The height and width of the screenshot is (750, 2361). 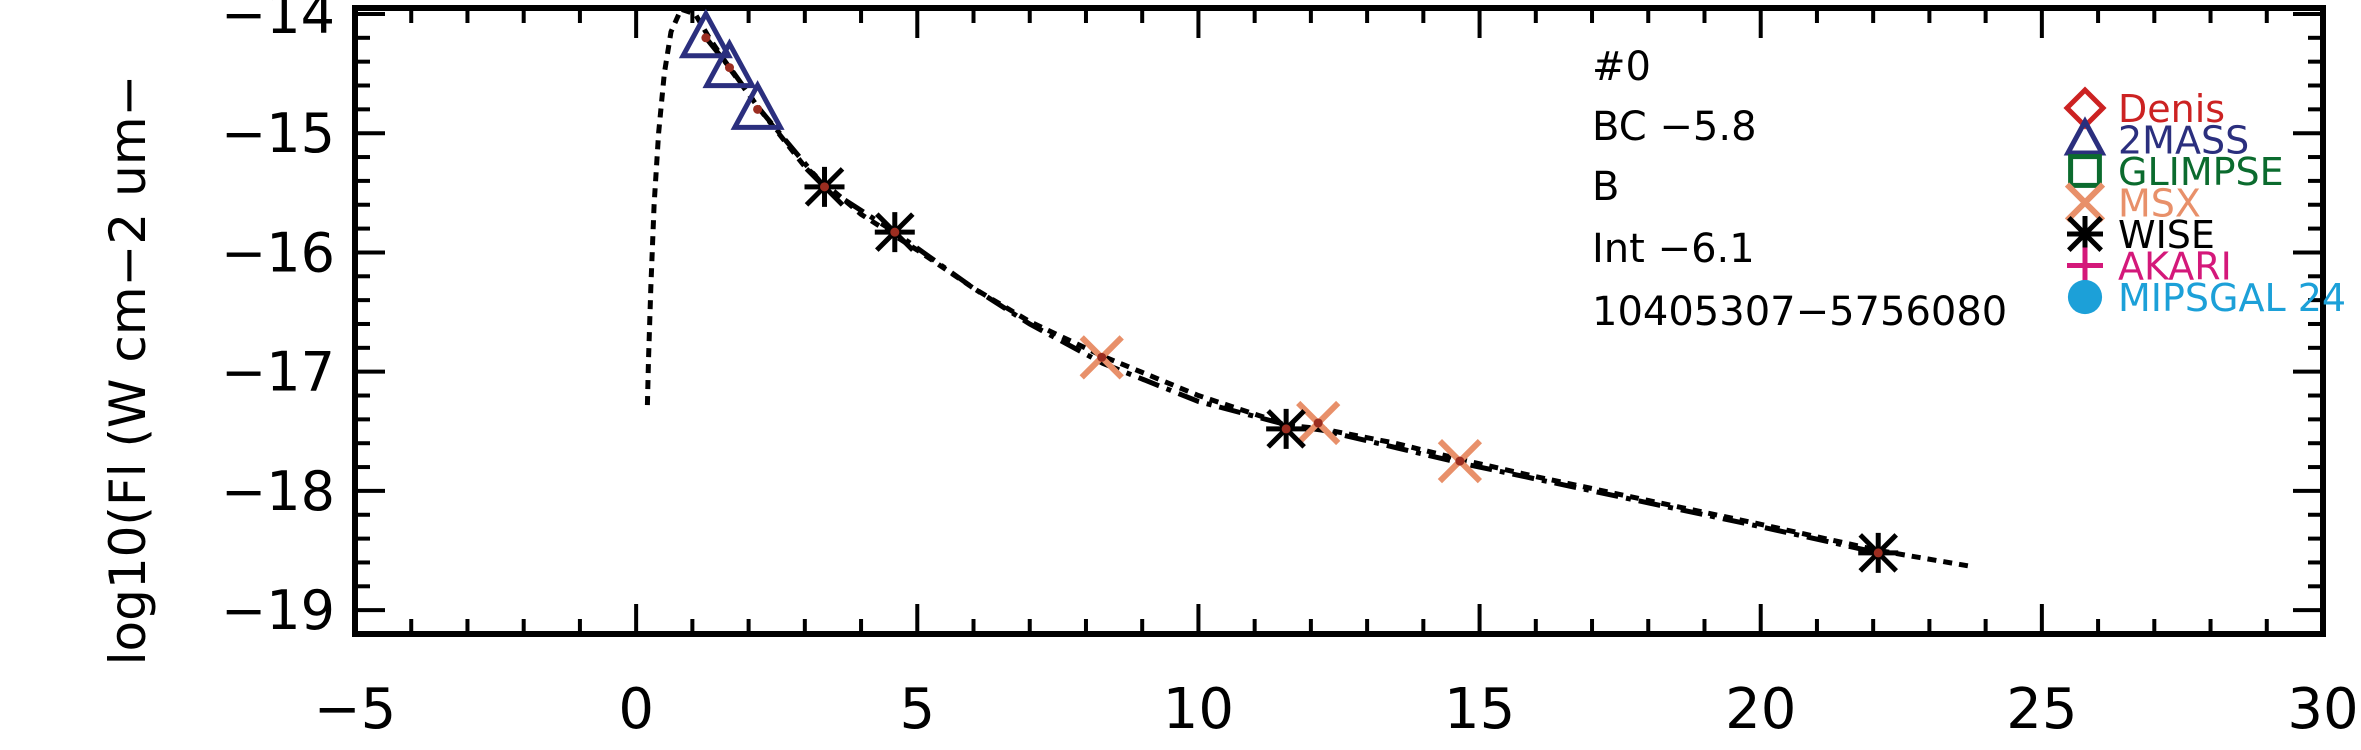 What do you see at coordinates (2085, 202) in the screenshot?
I see `legend-marker-msx` at bounding box center [2085, 202].